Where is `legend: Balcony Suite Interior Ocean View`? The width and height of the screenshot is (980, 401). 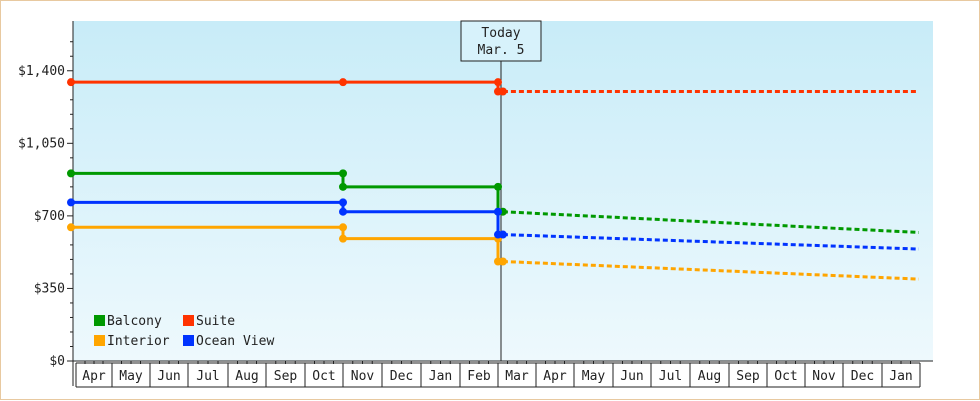
legend: Balcony Suite Interior Ocean View is located at coordinates (184, 331).